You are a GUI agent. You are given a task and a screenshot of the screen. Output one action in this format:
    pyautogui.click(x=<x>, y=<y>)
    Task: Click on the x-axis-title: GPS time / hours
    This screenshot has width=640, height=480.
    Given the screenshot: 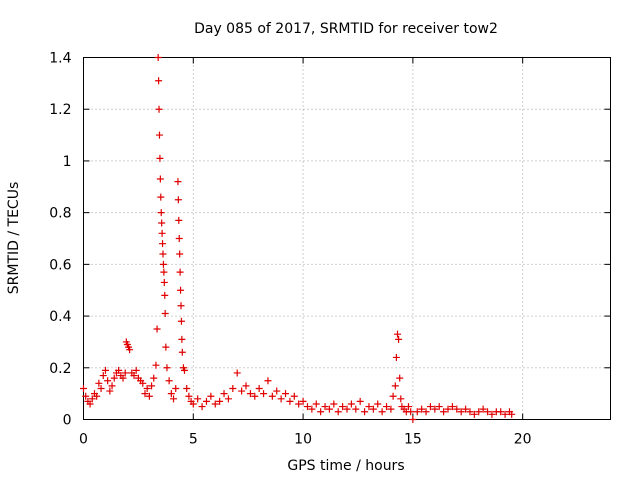 What is the action you would take?
    pyautogui.click(x=345, y=466)
    